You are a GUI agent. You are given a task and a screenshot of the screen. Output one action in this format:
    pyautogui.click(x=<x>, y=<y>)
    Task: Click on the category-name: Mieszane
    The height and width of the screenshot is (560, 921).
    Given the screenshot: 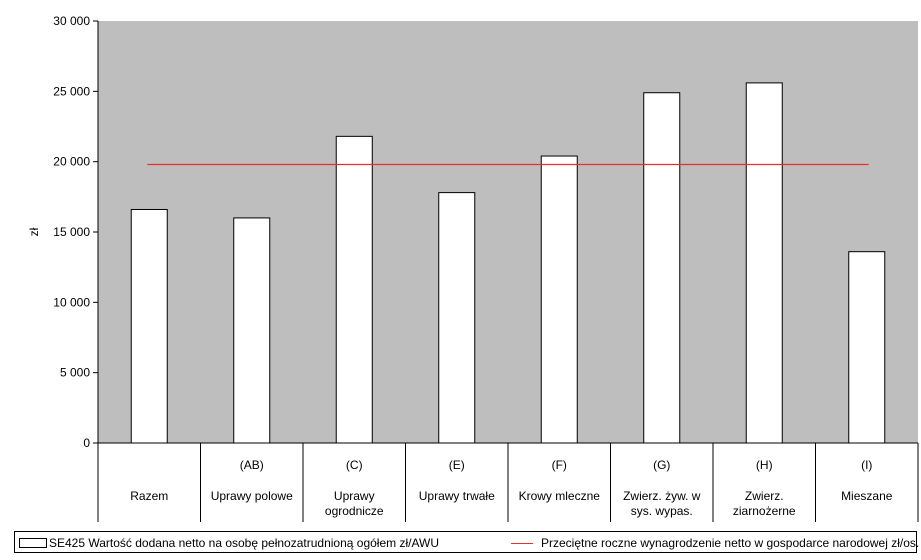 What is the action you would take?
    pyautogui.click(x=867, y=496)
    